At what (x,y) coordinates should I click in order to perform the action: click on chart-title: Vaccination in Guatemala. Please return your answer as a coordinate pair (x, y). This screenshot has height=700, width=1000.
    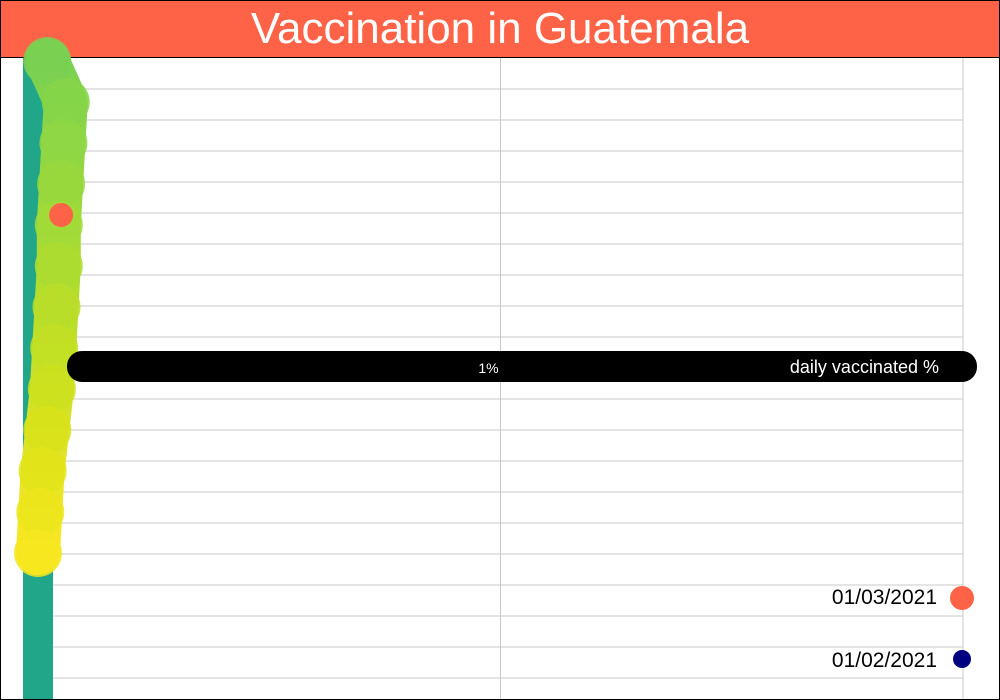
    Looking at the image, I should click on (500, 28).